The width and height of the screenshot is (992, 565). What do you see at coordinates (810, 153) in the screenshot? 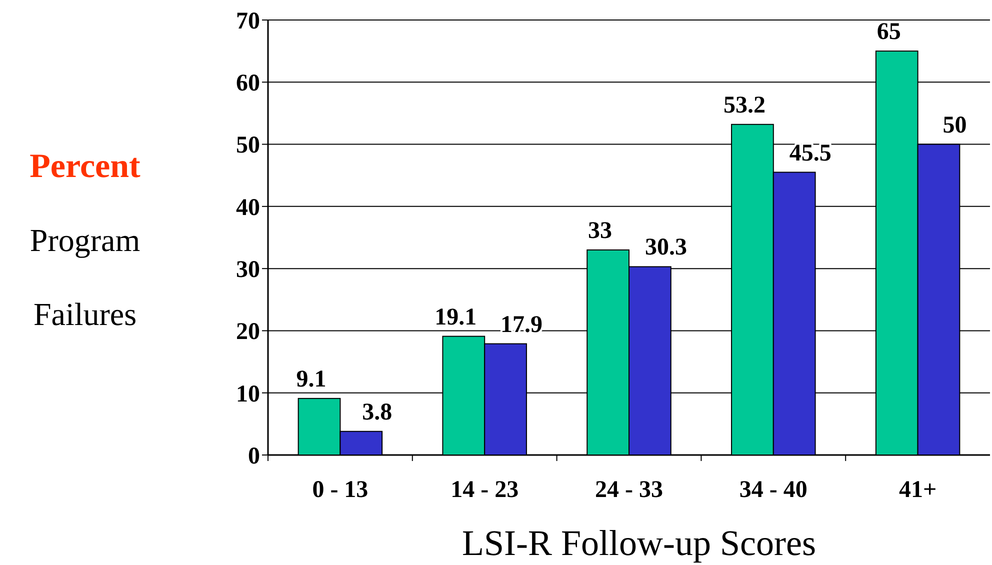
I see `data-label: 45.5` at bounding box center [810, 153].